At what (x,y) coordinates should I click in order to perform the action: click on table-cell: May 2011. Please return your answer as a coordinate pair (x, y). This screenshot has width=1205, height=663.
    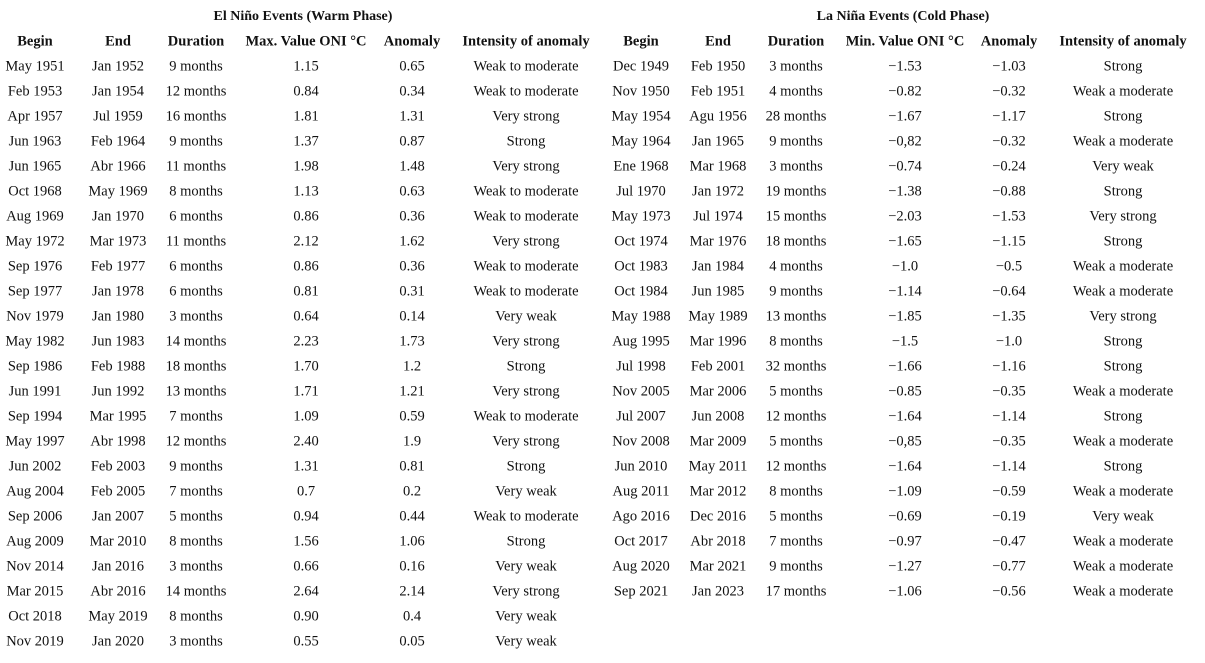
    Looking at the image, I should click on (718, 466).